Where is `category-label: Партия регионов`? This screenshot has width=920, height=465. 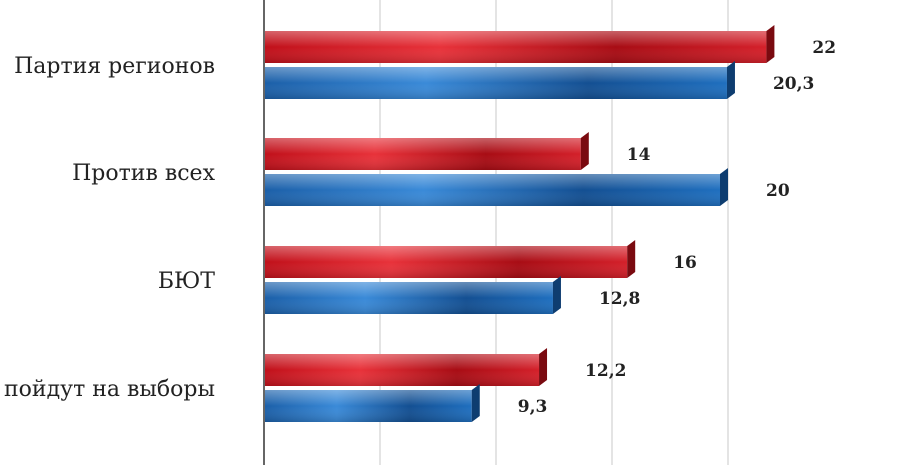 category-label: Партия регионов is located at coordinates (114, 66).